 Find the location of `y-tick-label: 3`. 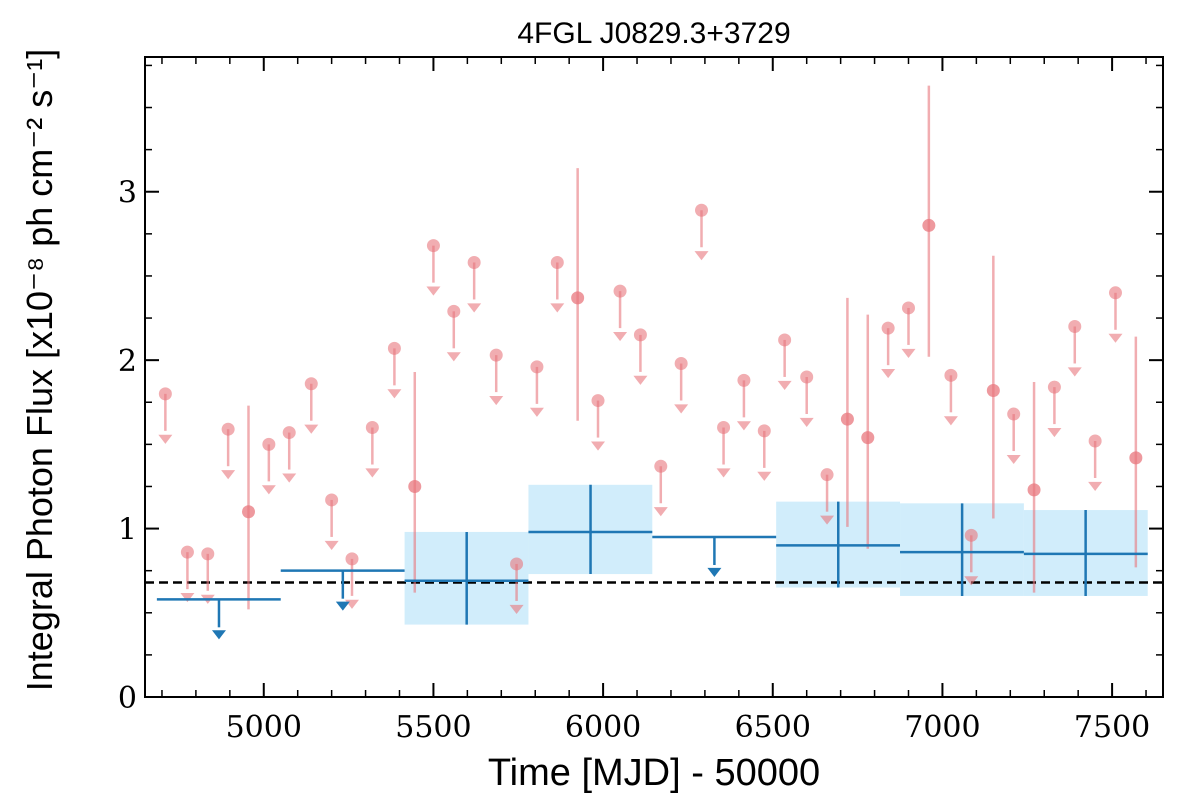

y-tick-label: 3 is located at coordinates (127, 193).